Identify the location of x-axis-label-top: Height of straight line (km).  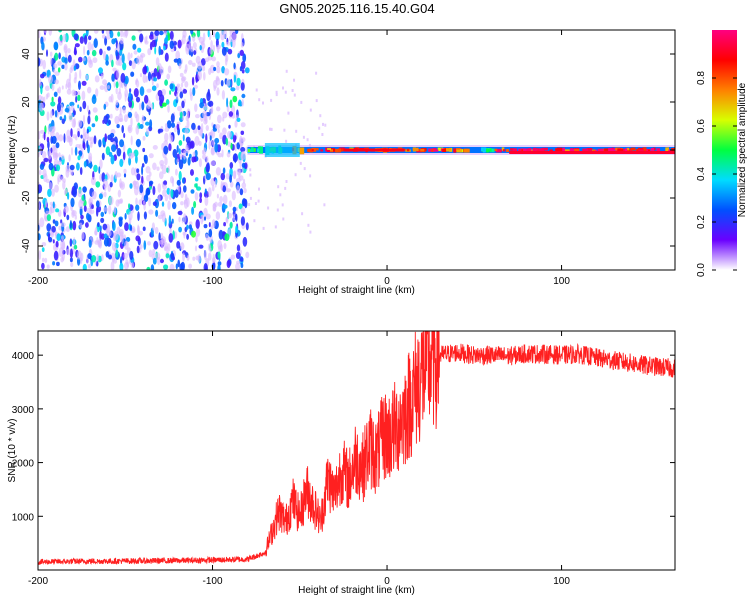
(356, 290).